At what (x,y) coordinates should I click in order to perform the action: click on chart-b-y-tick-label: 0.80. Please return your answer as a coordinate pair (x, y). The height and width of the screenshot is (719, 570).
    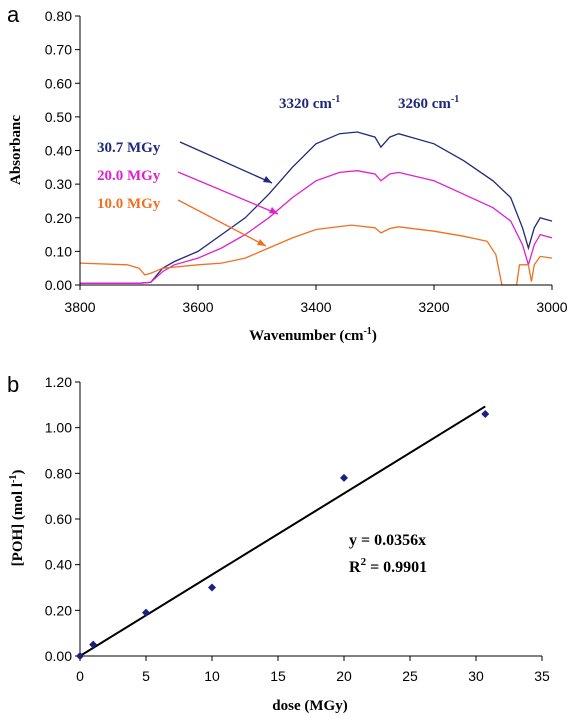
    Looking at the image, I should click on (58, 473).